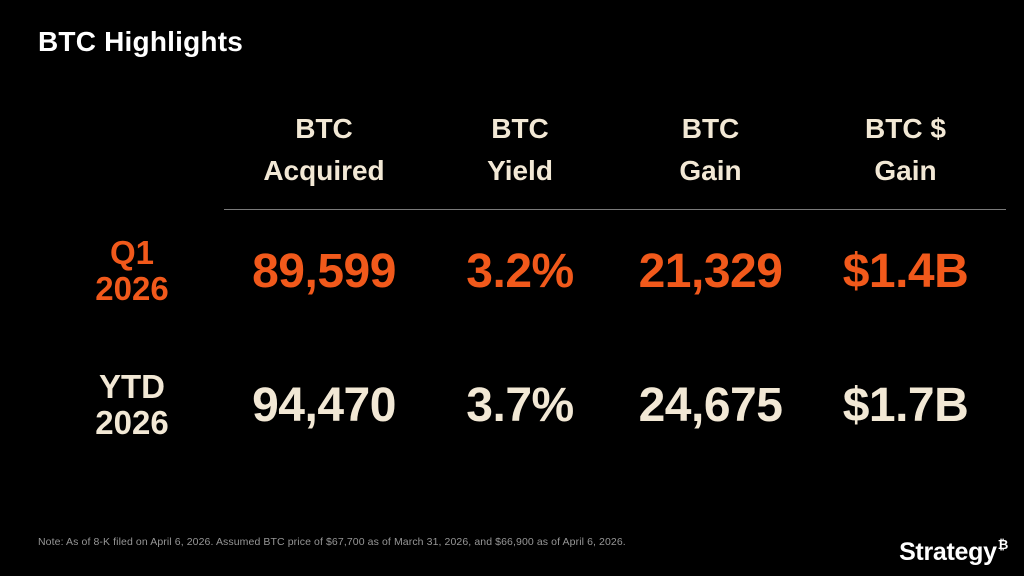  I want to click on cell-q1-btc-gain: 21,329, so click(710, 271).